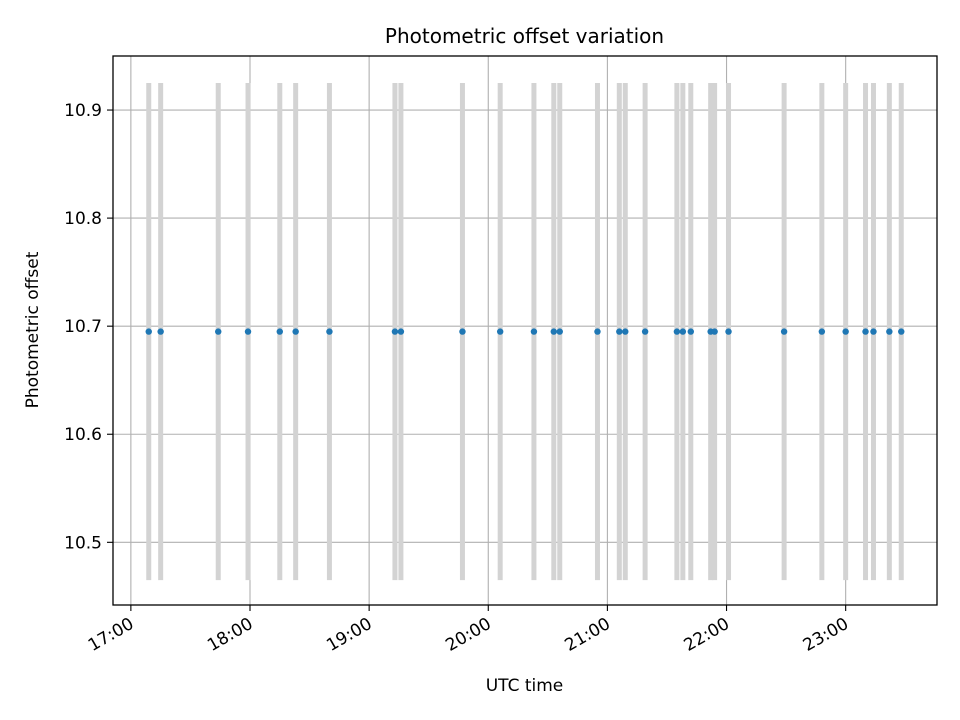 This screenshot has height=720, width=960. I want to click on chart-title: Photometric offset variation, so click(524, 36).